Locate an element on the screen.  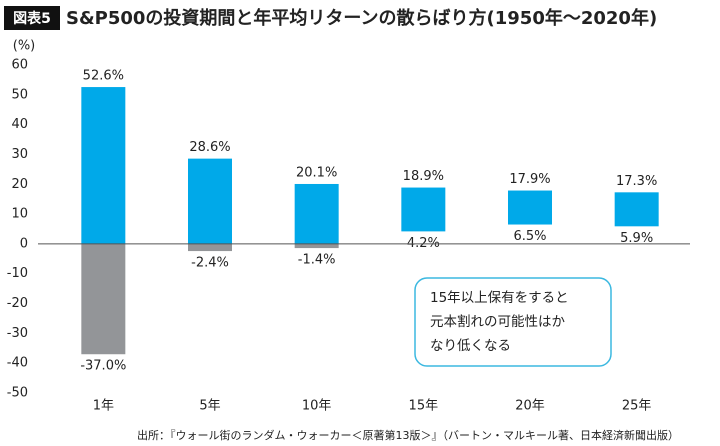
value-label: -1.4% is located at coordinates (317, 260).